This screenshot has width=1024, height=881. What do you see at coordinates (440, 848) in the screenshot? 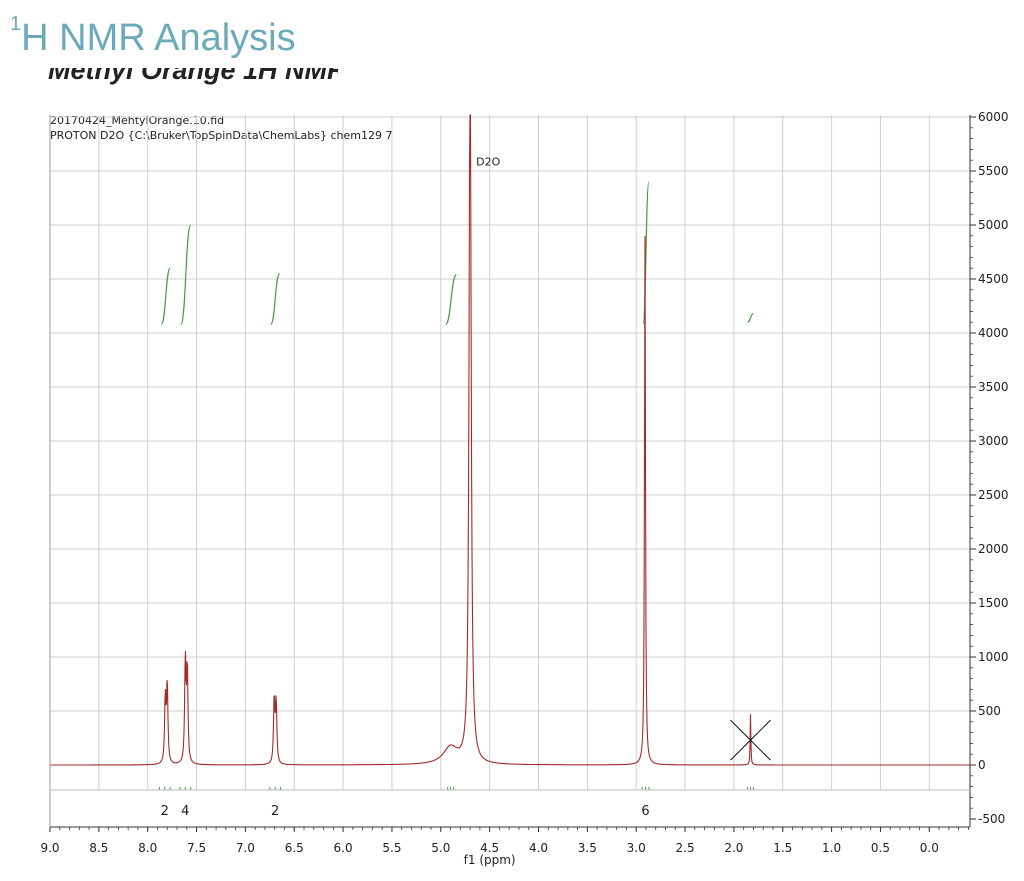
I see `x-tick-label: 5.0` at bounding box center [440, 848].